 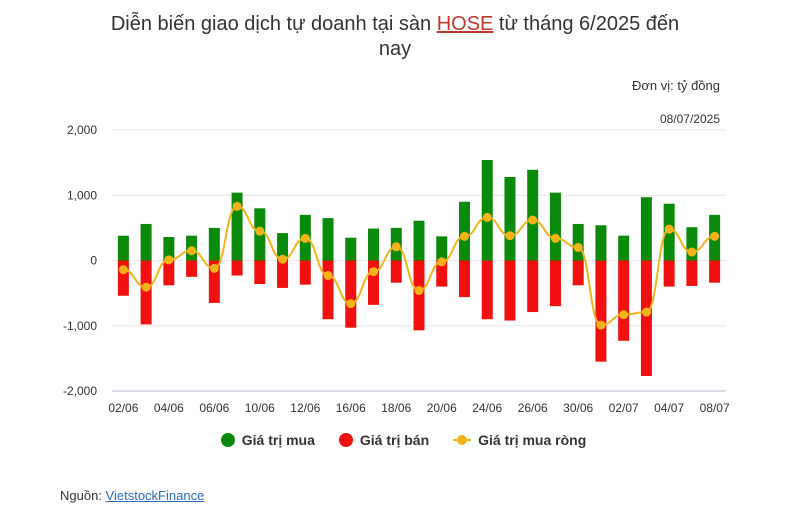 What do you see at coordinates (529, 36) in the screenshot?
I see `title-text-2: từ tháng 6/2025 đến nay` at bounding box center [529, 36].